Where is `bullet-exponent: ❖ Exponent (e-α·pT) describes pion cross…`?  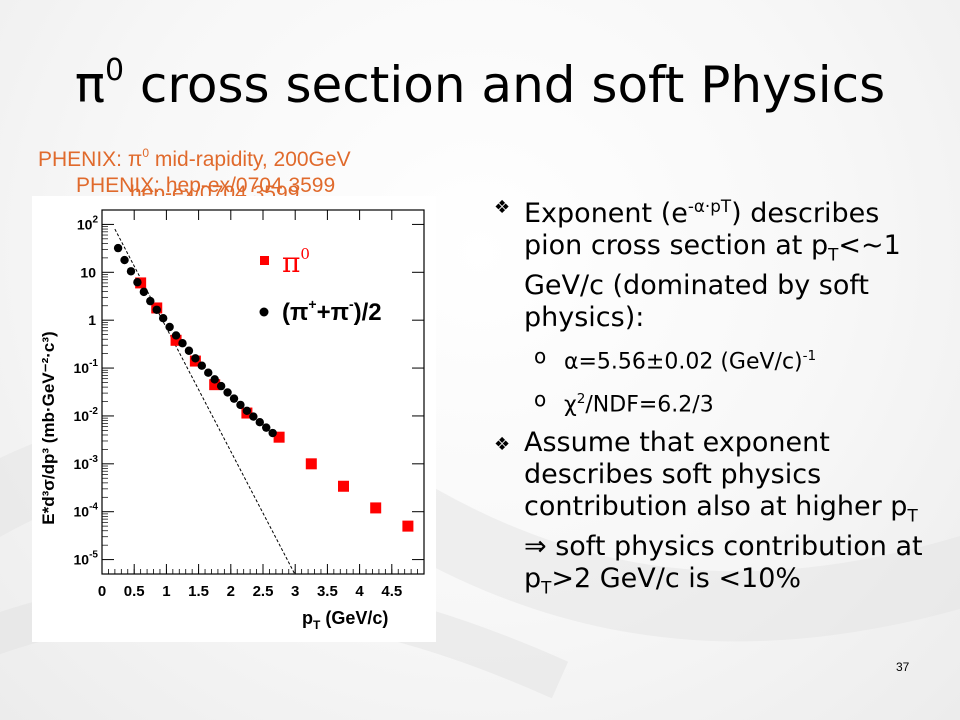
bullet-exponent: ❖ Exponent (e-α·pT) describes pion cross… is located at coordinates (709, 262).